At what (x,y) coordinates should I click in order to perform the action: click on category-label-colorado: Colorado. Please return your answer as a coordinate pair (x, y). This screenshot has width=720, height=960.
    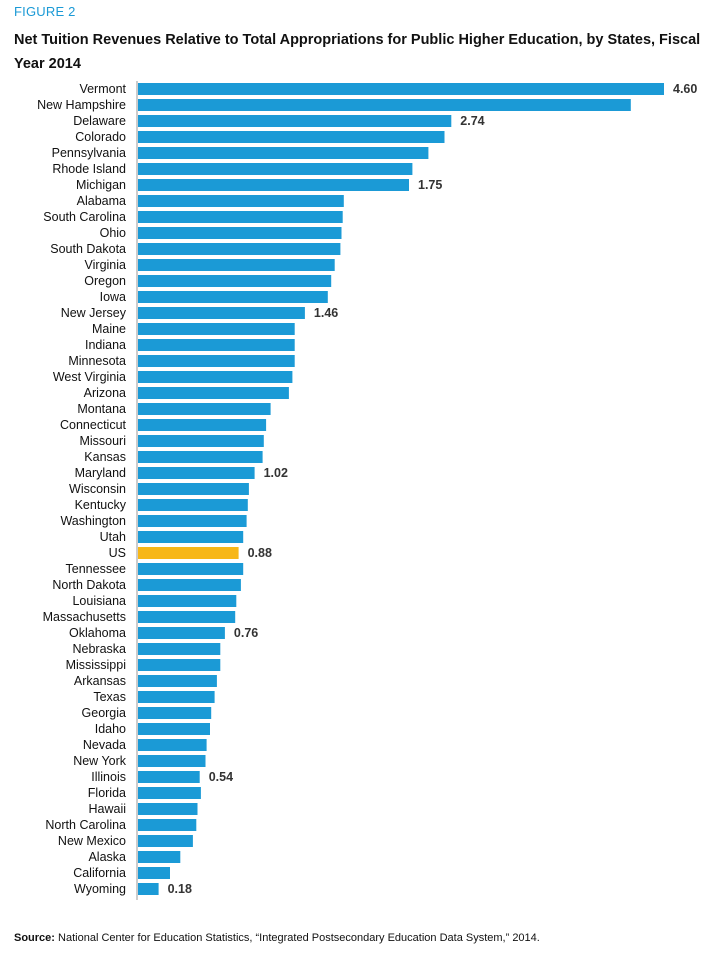
    Looking at the image, I should click on (100, 137).